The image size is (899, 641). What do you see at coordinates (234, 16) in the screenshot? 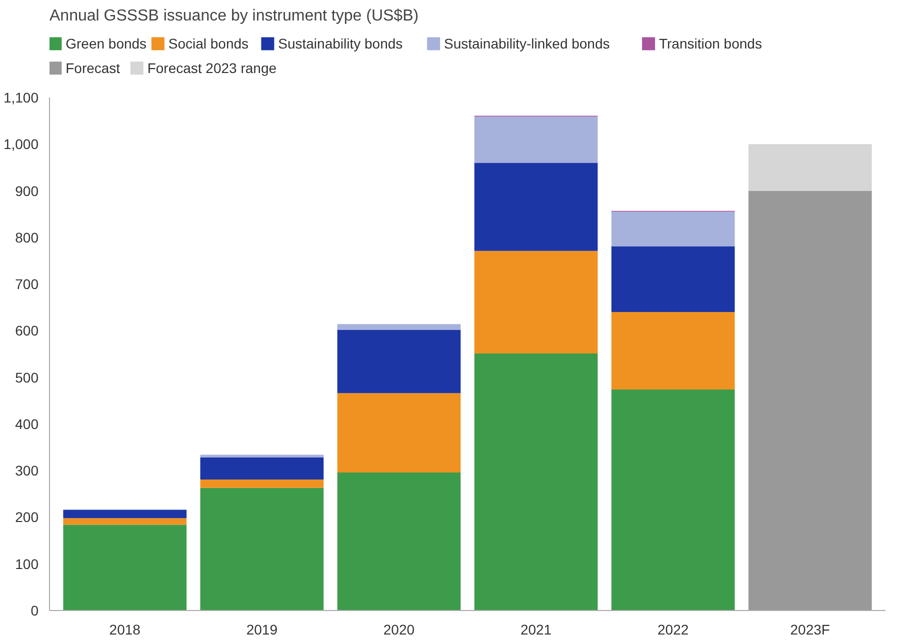
I see `chart-title: Annual GSSSB issuance by instrument type (US$B)` at bounding box center [234, 16].